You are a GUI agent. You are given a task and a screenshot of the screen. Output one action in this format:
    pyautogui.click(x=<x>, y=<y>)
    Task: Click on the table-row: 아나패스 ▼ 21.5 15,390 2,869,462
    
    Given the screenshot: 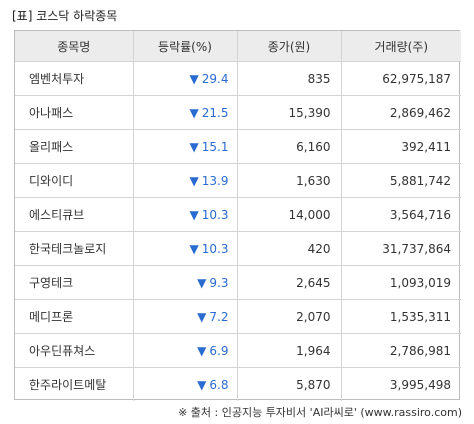 What is the action you would take?
    pyautogui.click(x=238, y=112)
    